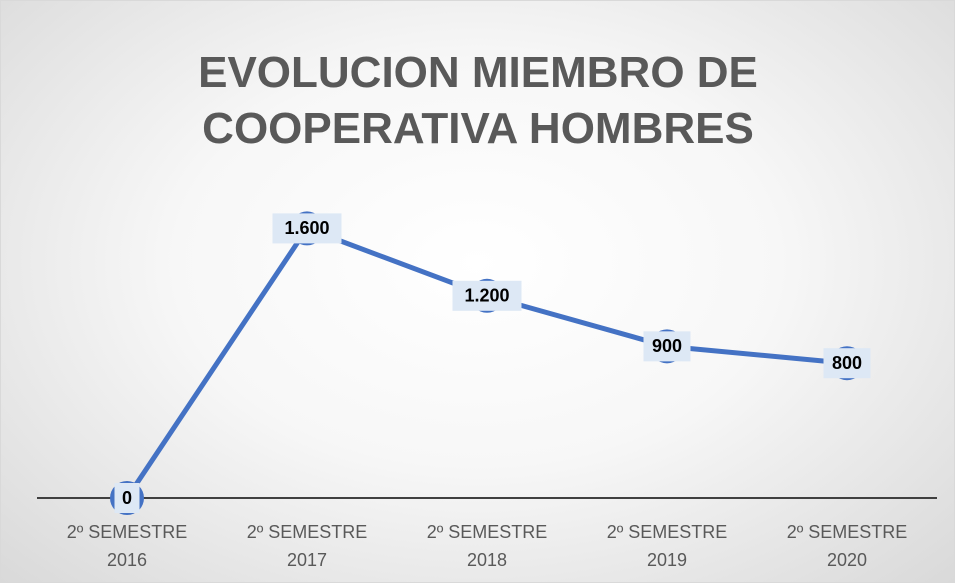  What do you see at coordinates (478, 100) in the screenshot?
I see `chart-title: EVOLUCION MIEMBRO DE COOPERATIVA HOMBRES` at bounding box center [478, 100].